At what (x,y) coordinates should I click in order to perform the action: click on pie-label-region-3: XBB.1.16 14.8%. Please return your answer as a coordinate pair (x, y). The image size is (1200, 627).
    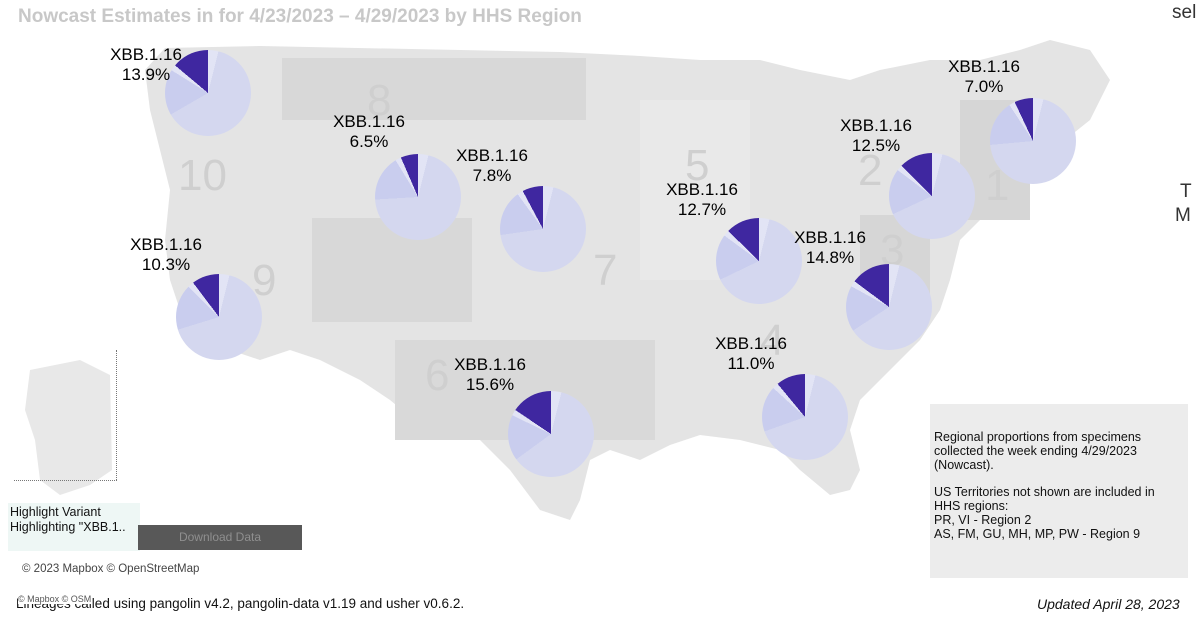
    Looking at the image, I should click on (830, 248).